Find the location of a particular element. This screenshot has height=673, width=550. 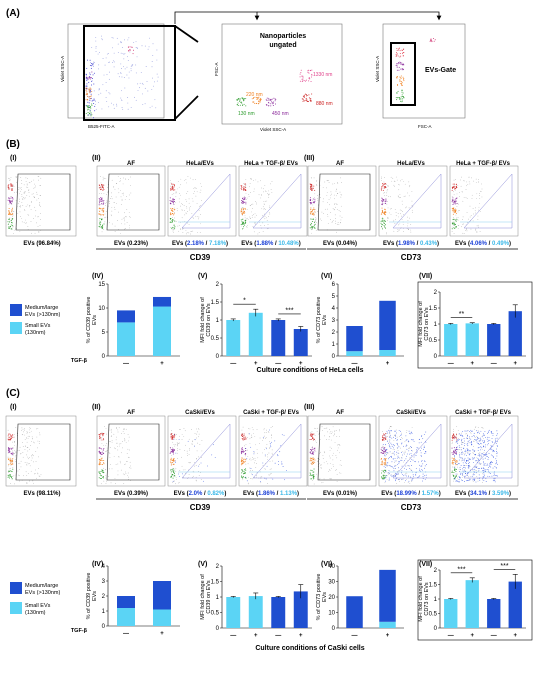

chart-b-vi: 0 1 2 3 4 5 6 % of CD73 positiveEVs — + is located at coordinates (360, 324).